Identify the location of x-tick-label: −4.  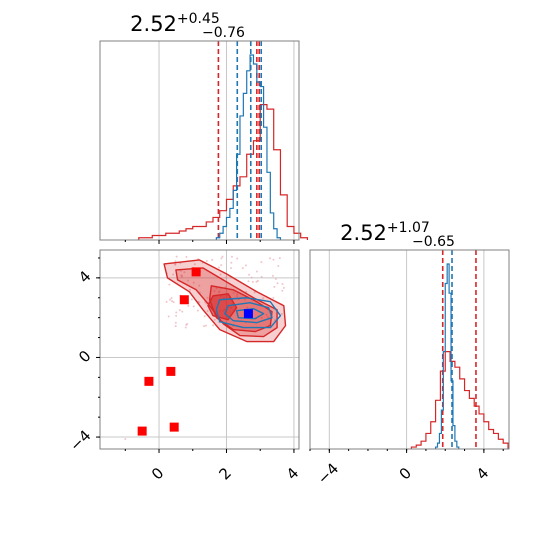
(328, 474).